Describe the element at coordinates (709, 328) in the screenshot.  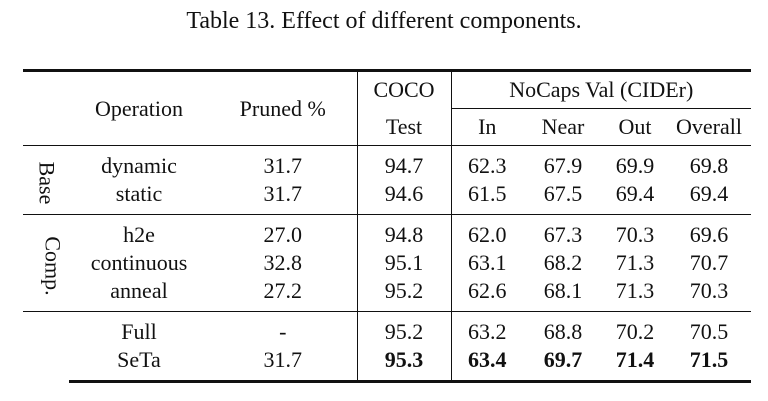
I see `cell-overall: 70.5` at that location.